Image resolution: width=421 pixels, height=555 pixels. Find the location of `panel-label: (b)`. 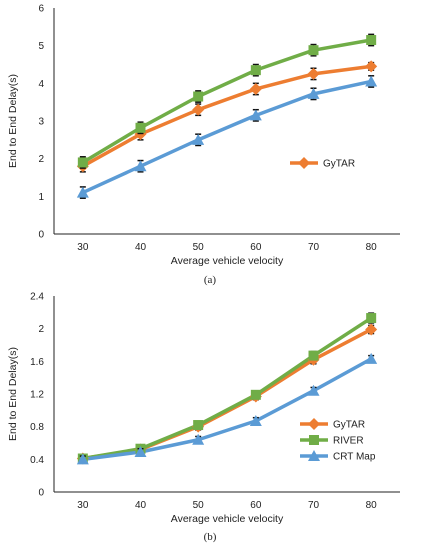

panel-label: (b) is located at coordinates (210, 537).